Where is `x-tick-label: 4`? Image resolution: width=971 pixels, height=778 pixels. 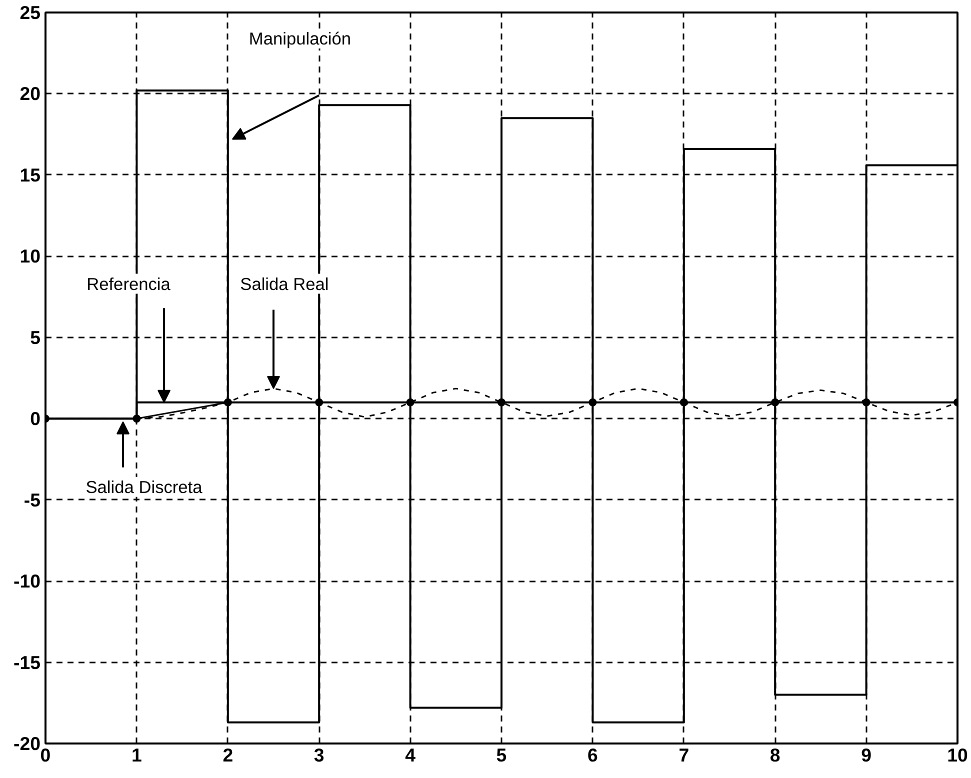 x-tick-label: 4 is located at coordinates (410, 755).